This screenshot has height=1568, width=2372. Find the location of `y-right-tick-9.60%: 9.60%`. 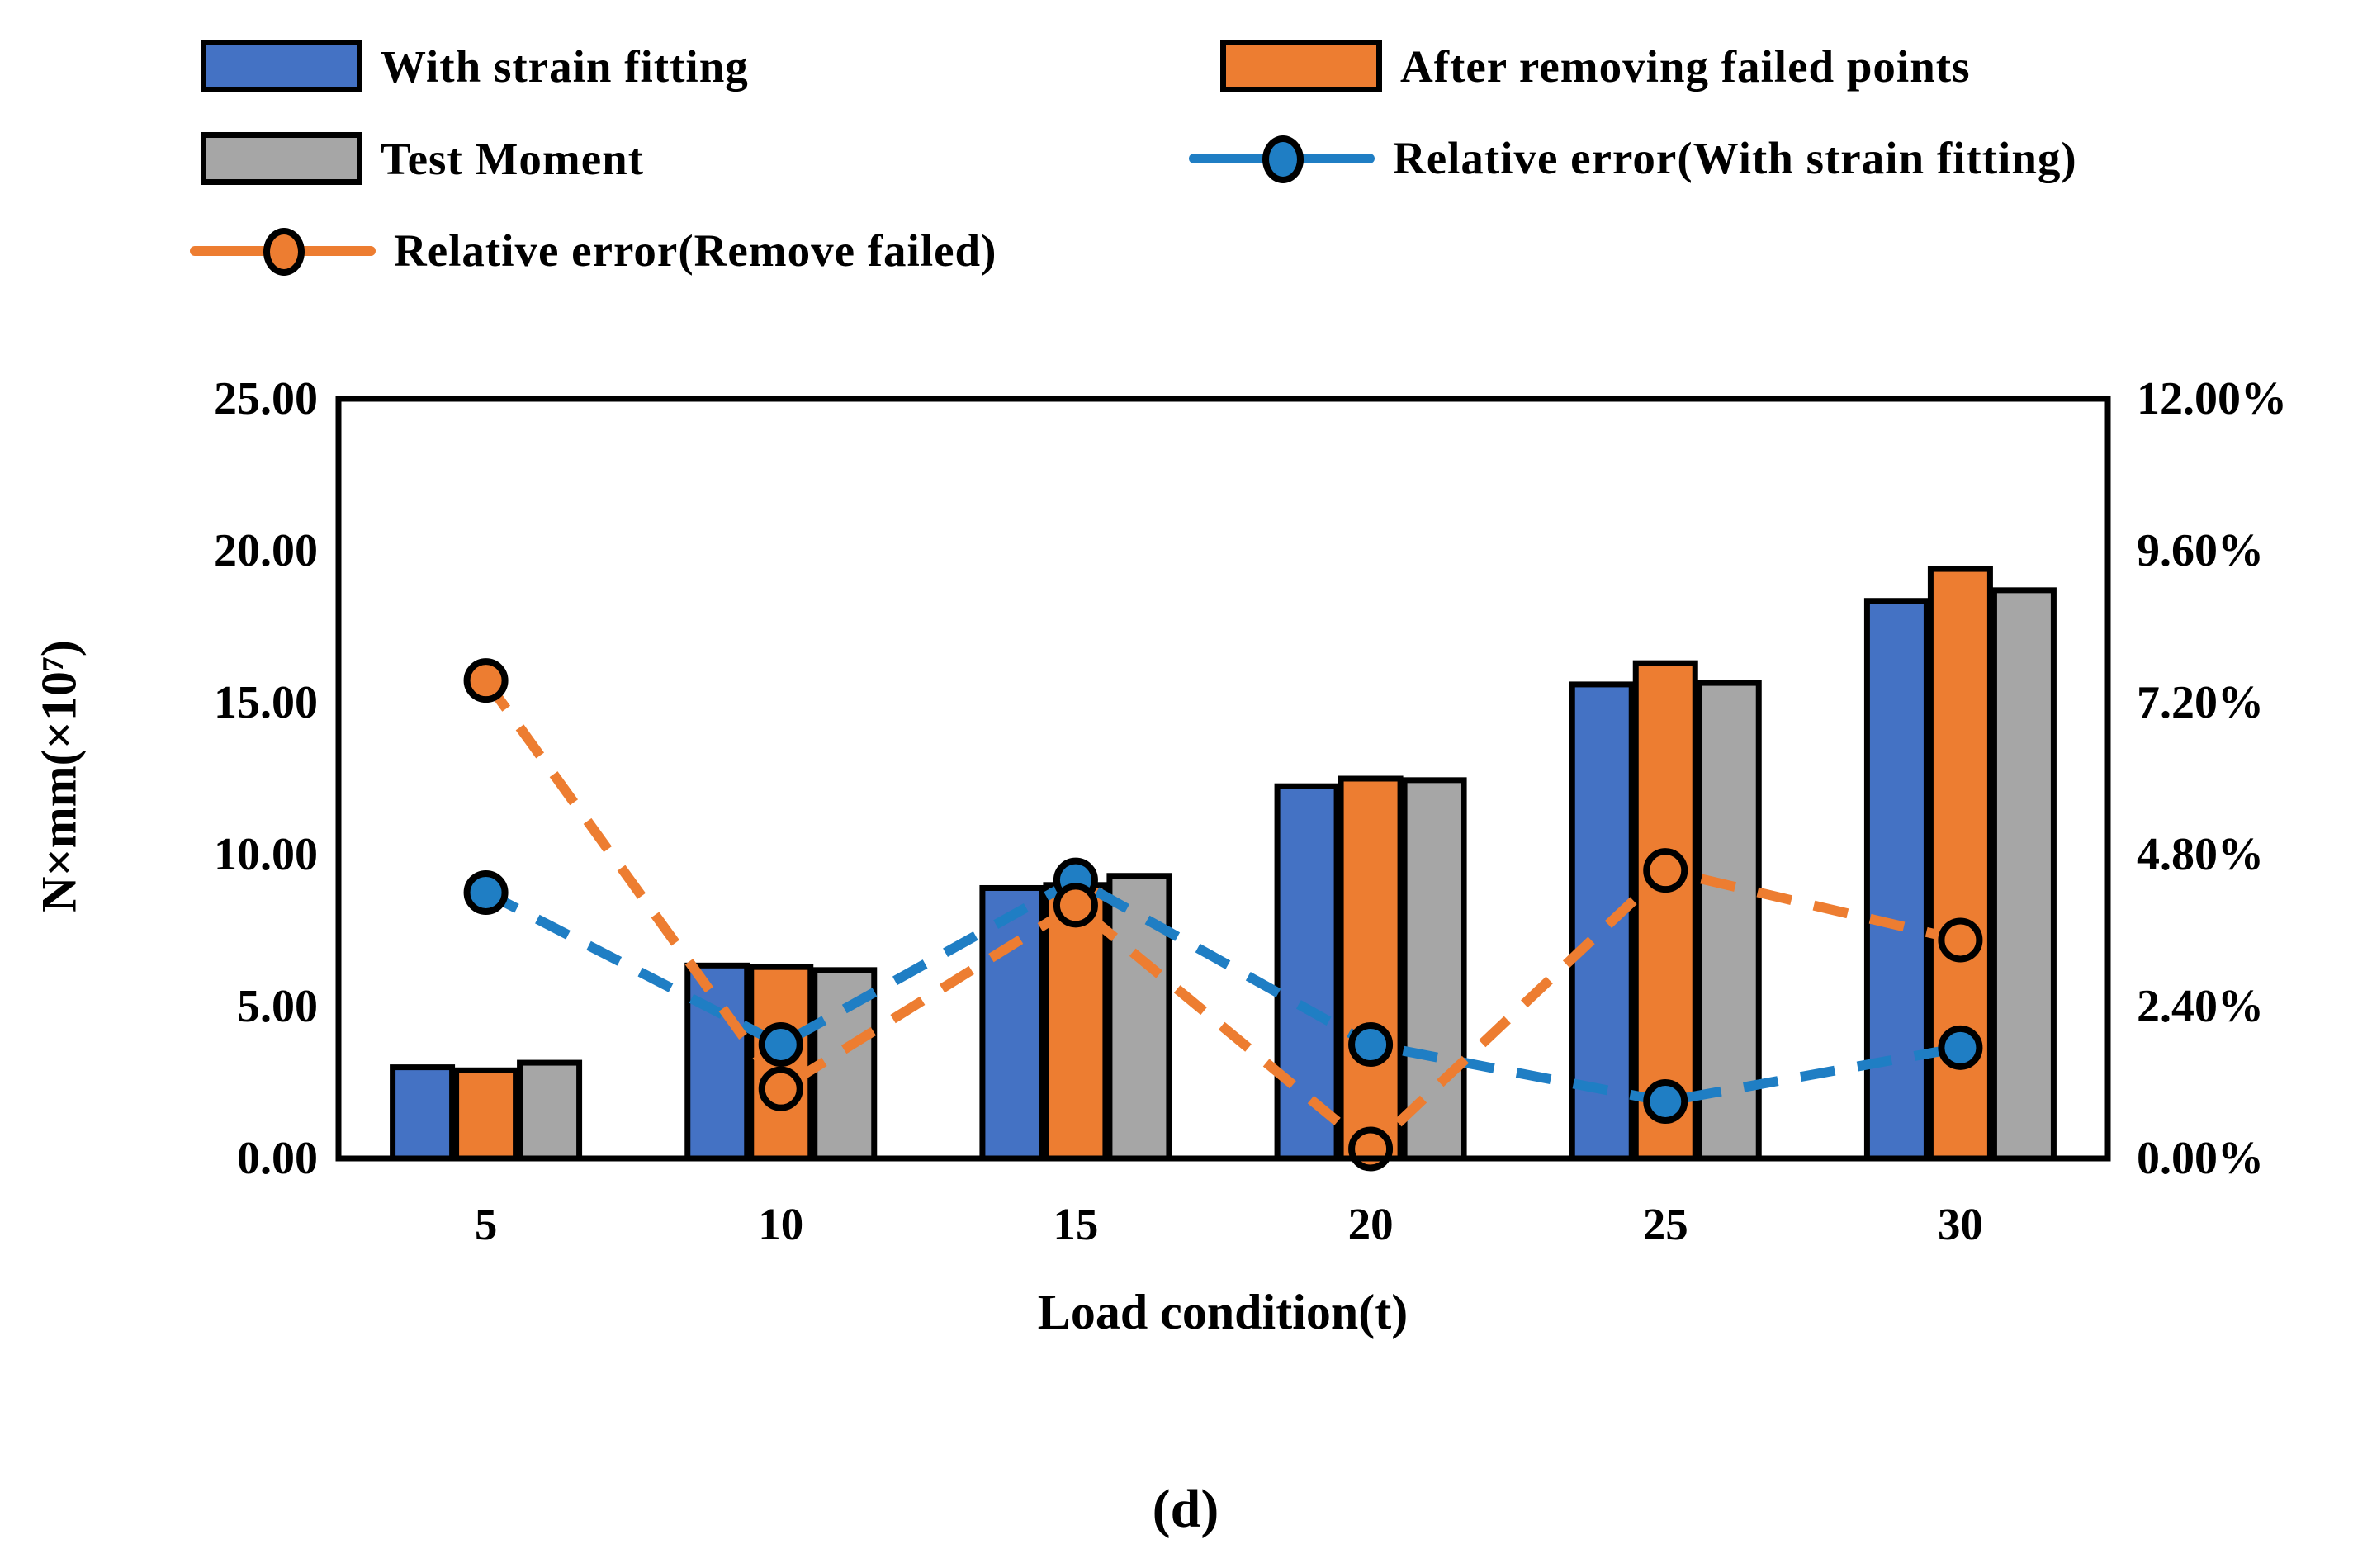

y-right-tick-9.60%: 9.60% is located at coordinates (2200, 550).